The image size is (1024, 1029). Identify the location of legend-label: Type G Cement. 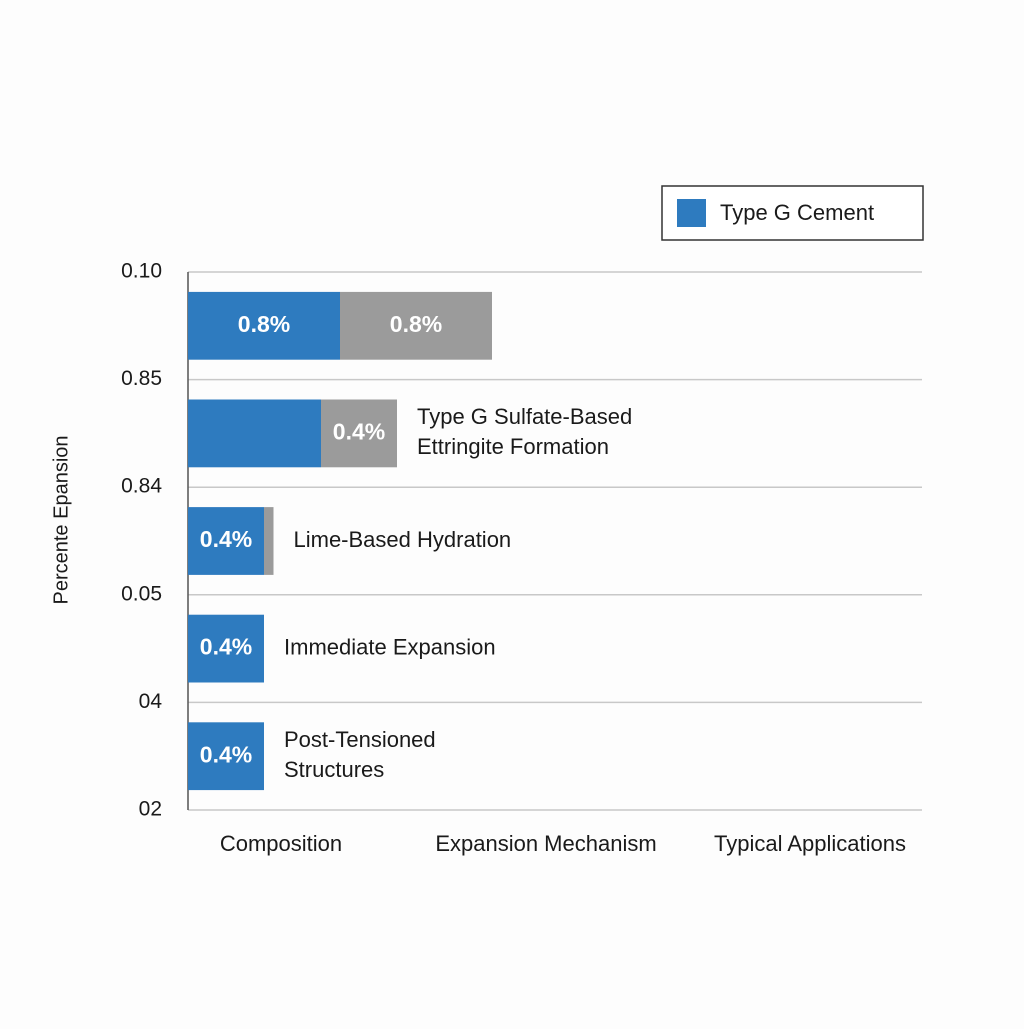
(797, 212).